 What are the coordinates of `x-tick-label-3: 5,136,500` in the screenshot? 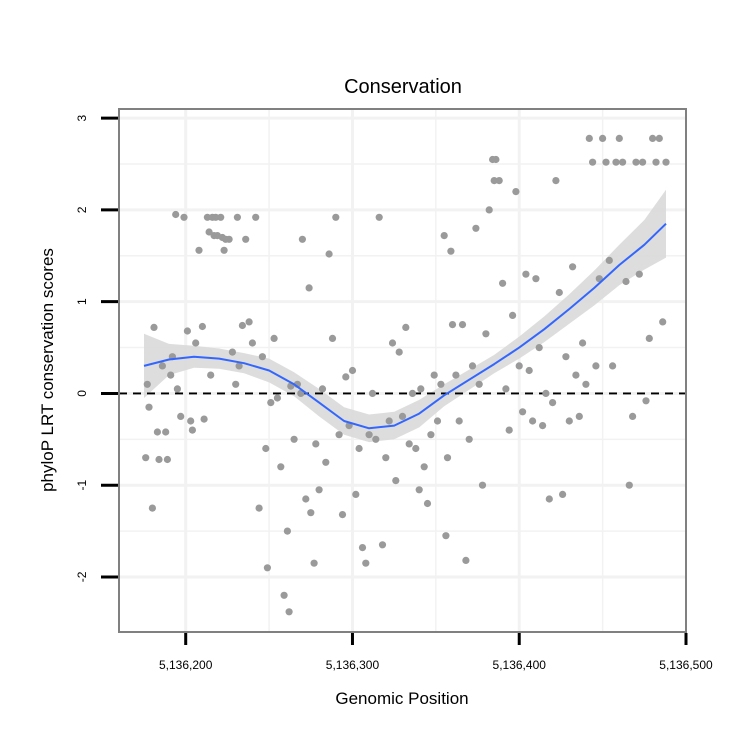 It's located at (686, 665).